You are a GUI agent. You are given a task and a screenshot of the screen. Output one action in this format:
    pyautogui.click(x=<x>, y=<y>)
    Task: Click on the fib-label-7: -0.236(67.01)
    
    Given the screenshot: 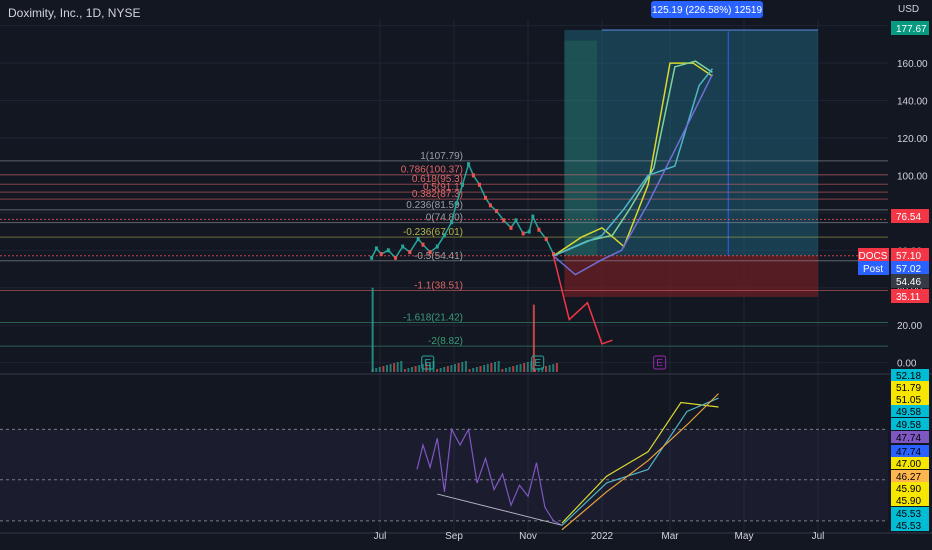 What is the action you would take?
    pyautogui.click(x=433, y=232)
    